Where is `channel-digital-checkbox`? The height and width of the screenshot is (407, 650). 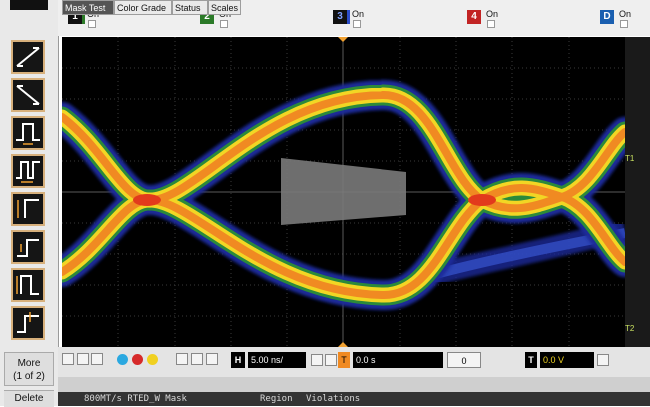
channel-digital-checkbox is located at coordinates (624, 24).